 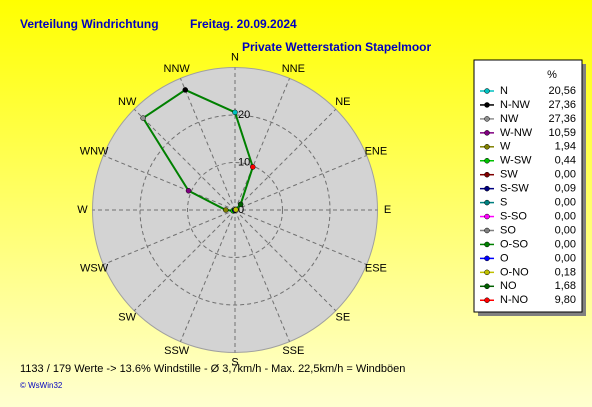 I want to click on legend-name: O, so click(x=504, y=258).